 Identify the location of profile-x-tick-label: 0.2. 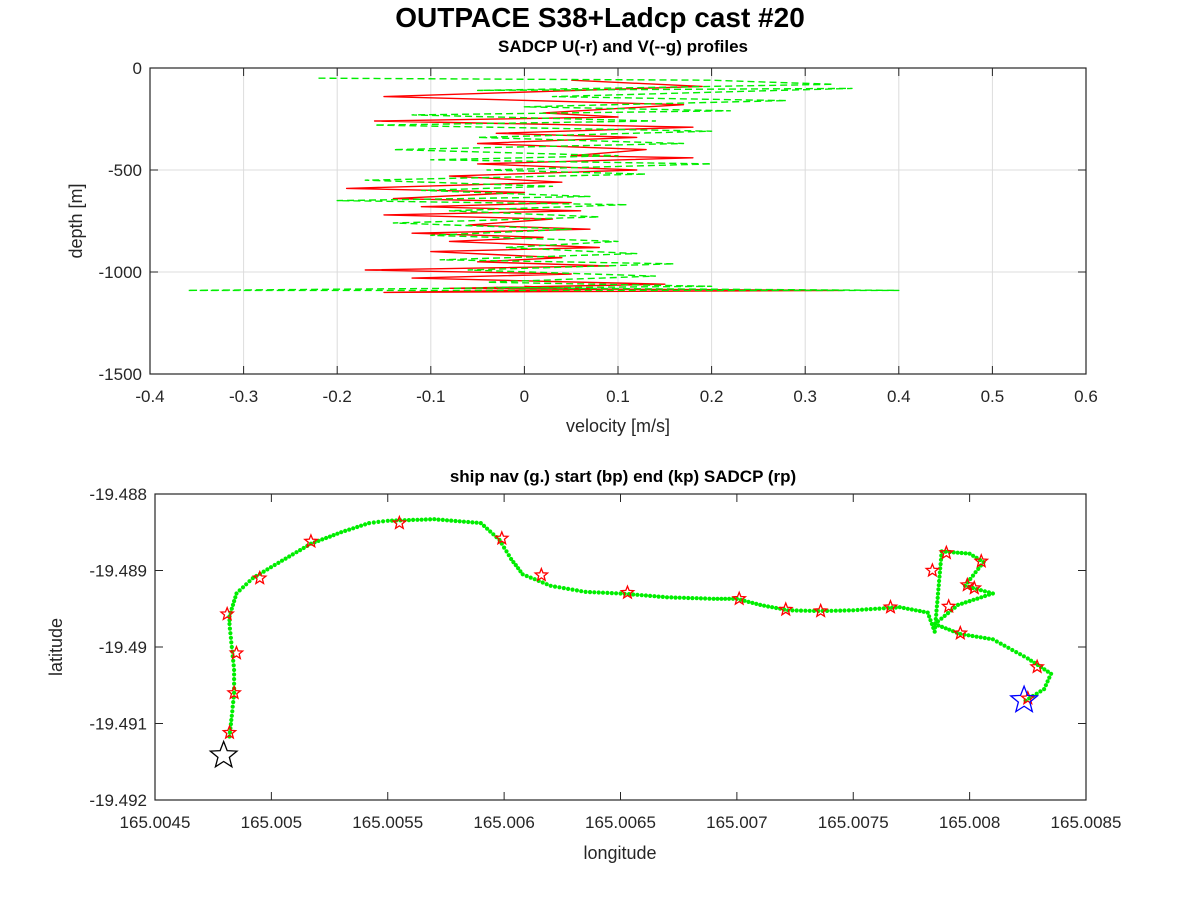
(712, 396).